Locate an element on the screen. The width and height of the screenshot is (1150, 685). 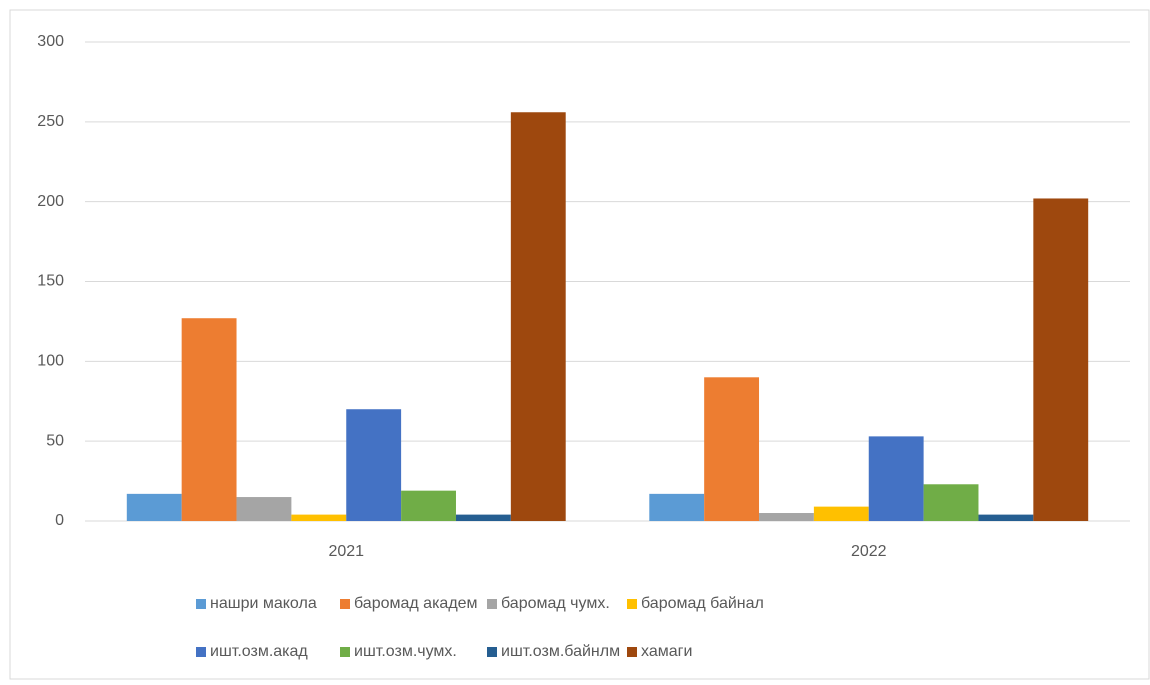
legend-label: баромад академ is located at coordinates (416, 603).